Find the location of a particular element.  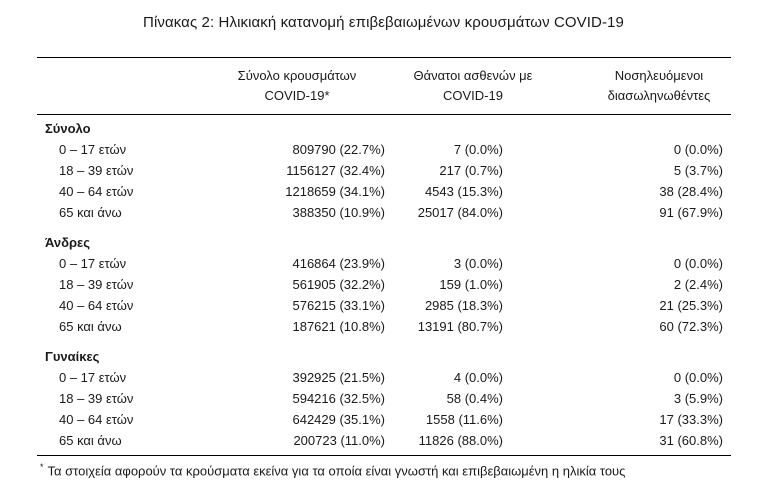

cell-intubated: 60 (72.3%) is located at coordinates (691, 326).